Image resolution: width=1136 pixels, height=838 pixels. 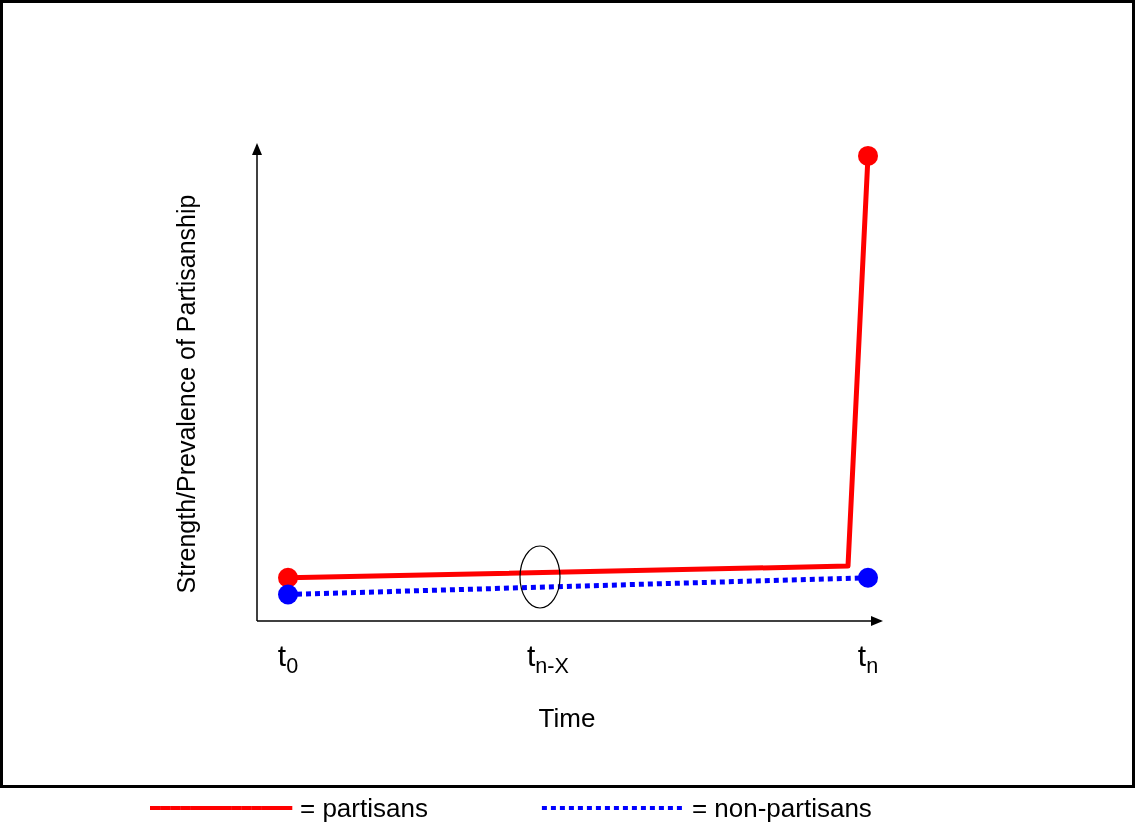 I want to click on y-axis-title: Strength/Prevalence of Partisanship, so click(x=186, y=394).